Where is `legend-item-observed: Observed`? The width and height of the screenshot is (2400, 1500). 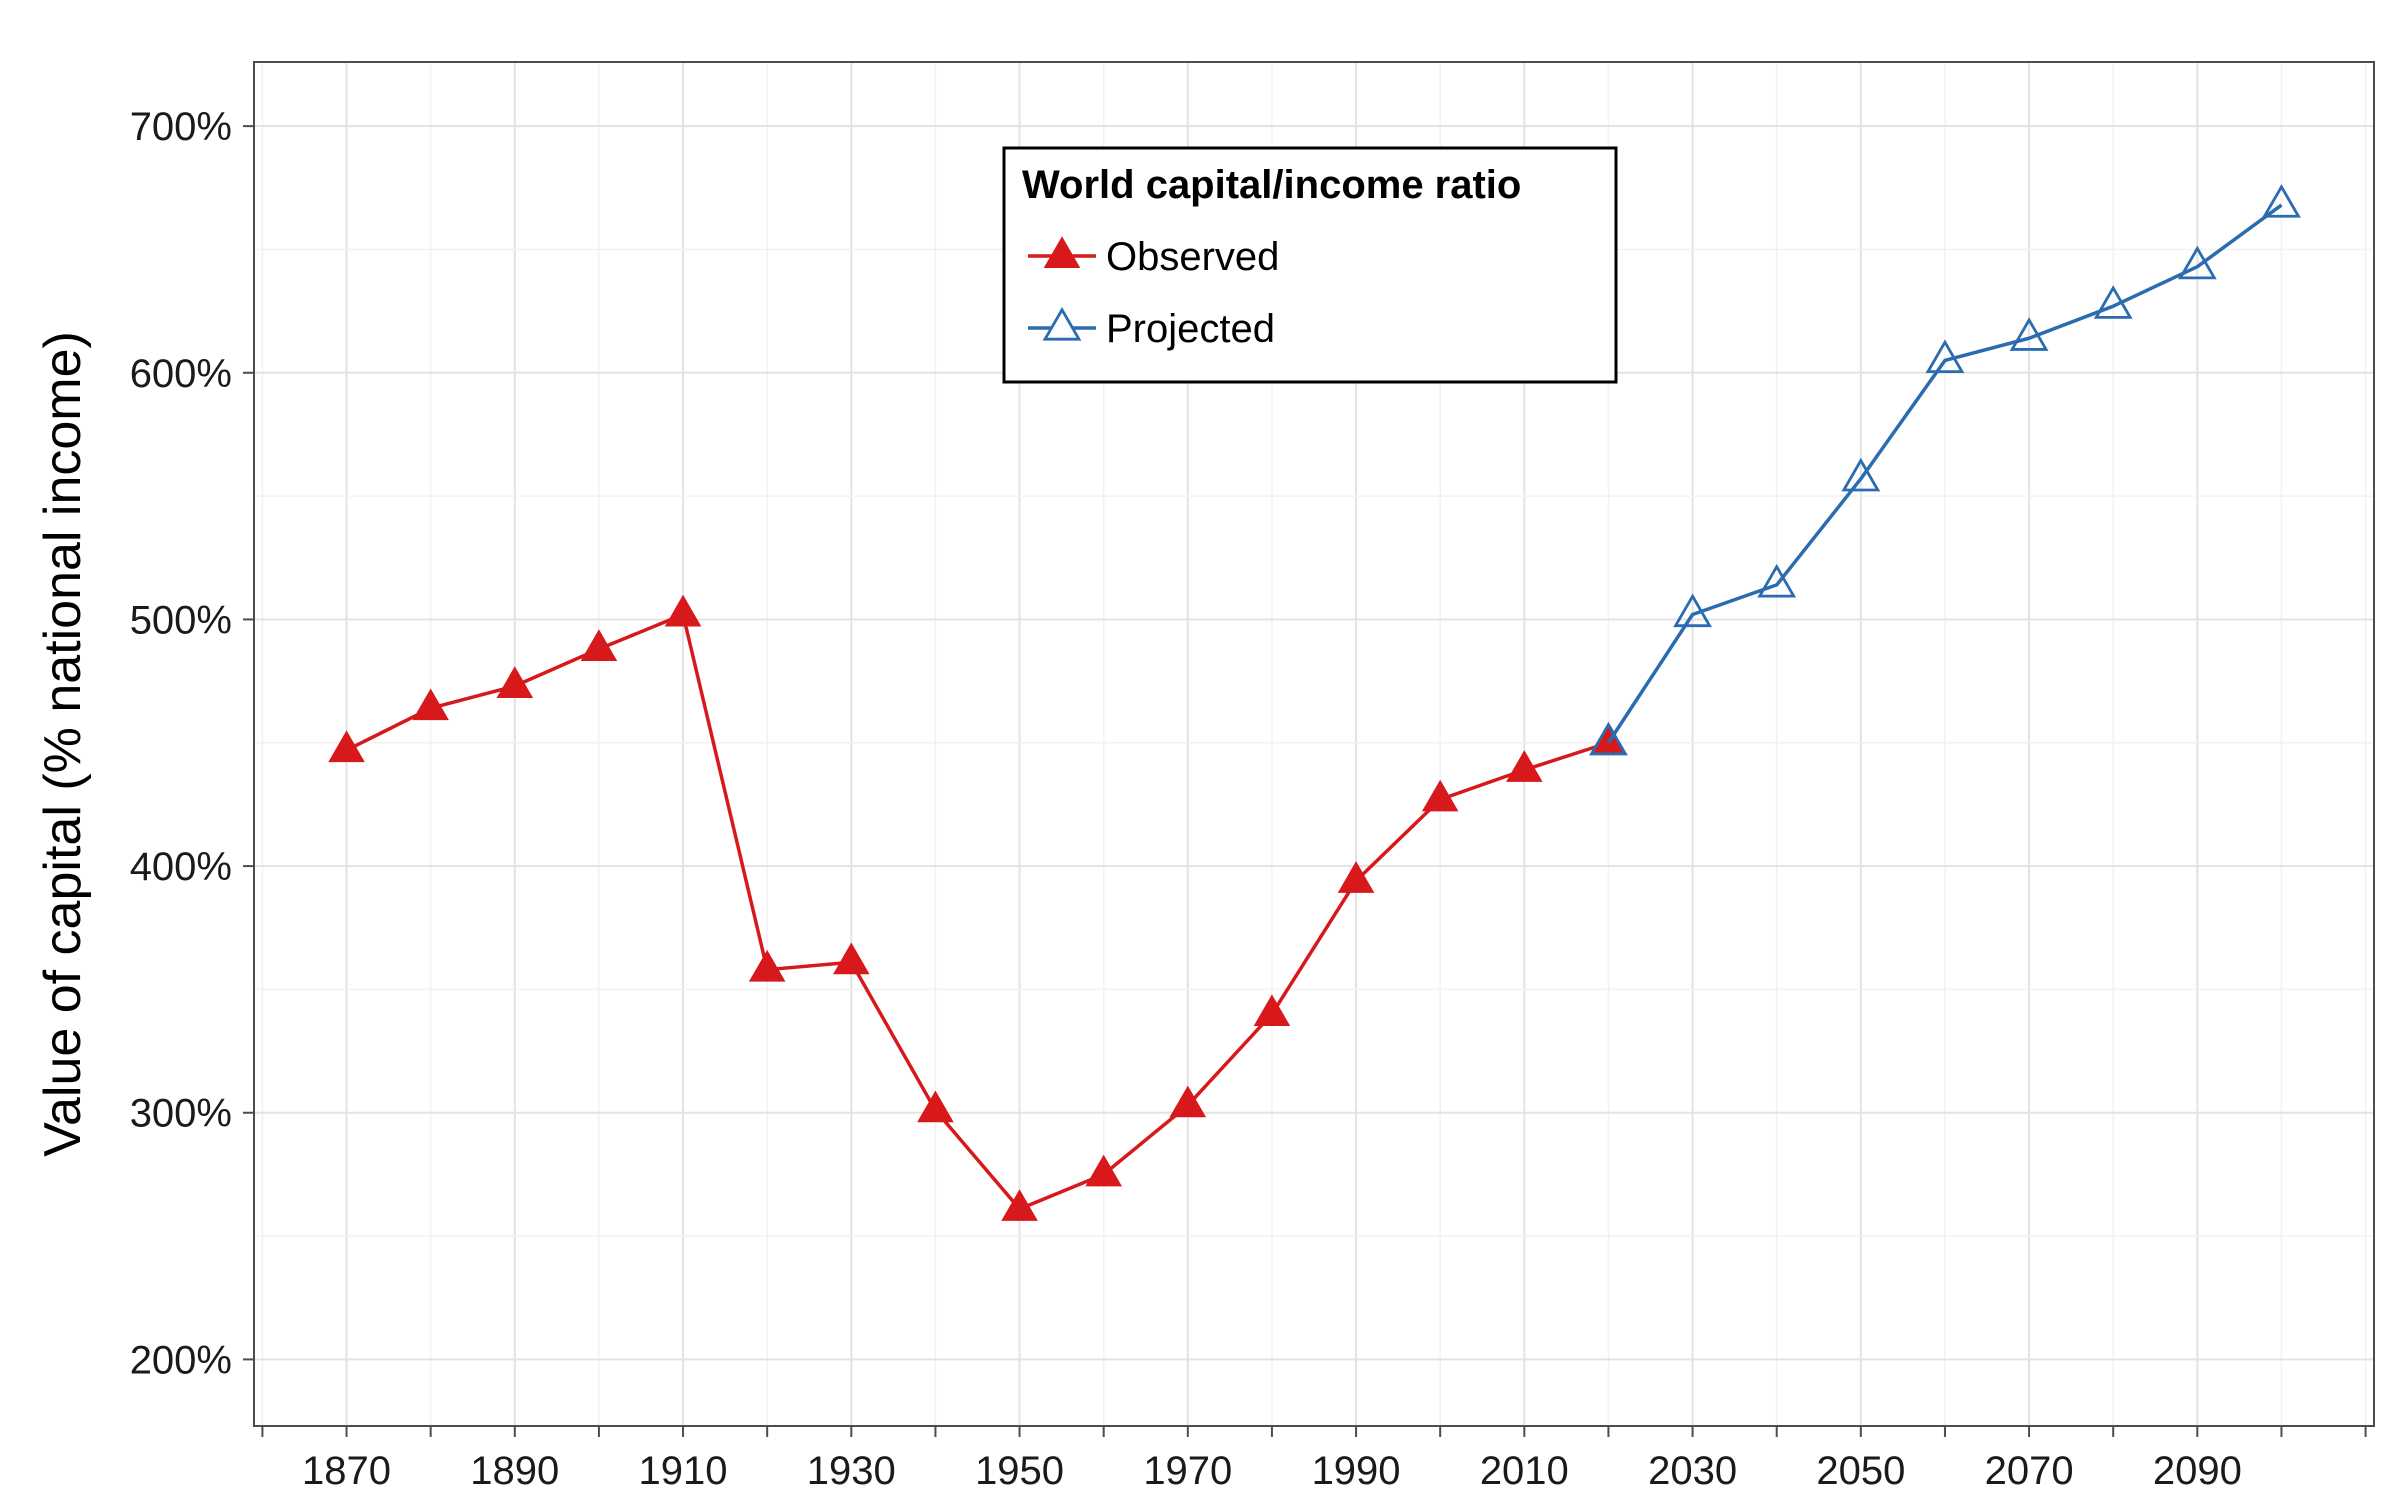
legend-item-observed: Observed is located at coordinates (1153, 257).